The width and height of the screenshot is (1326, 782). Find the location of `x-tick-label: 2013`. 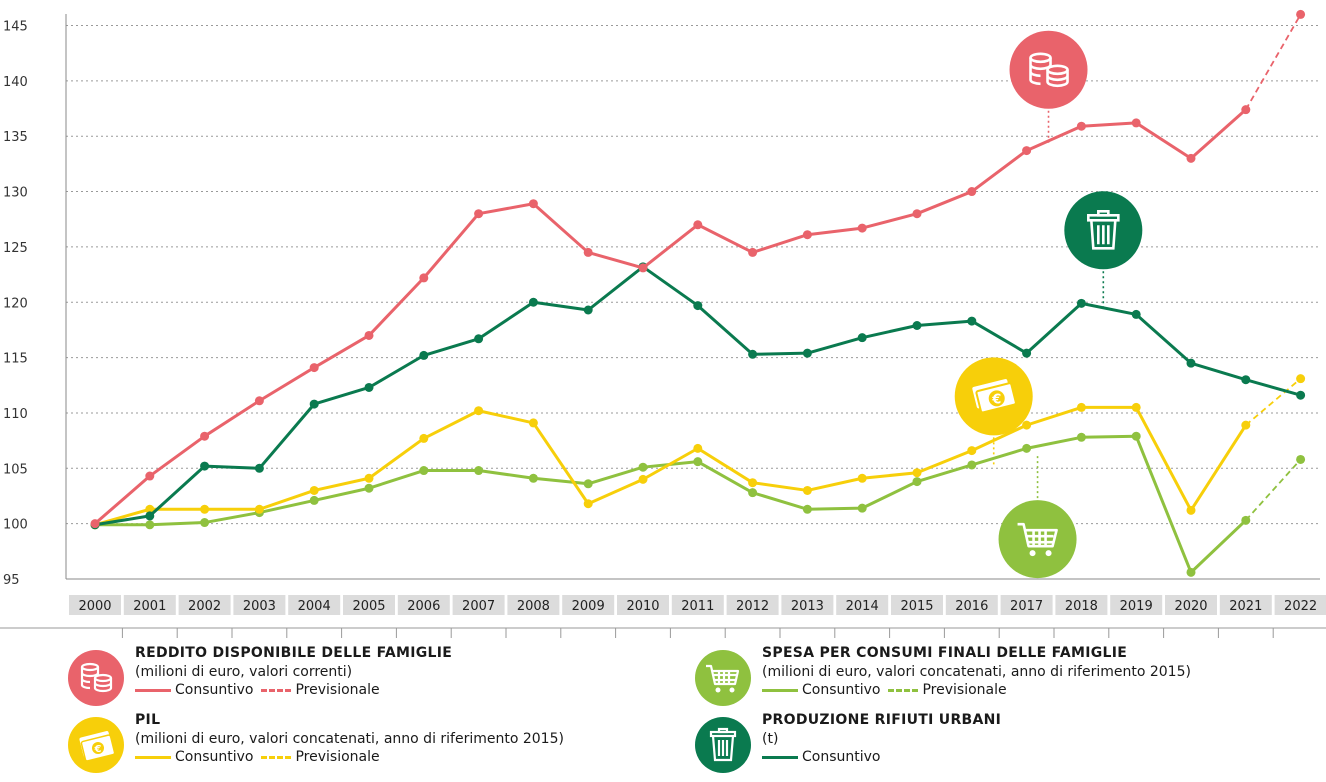

x-tick-label: 2013 is located at coordinates (807, 606).